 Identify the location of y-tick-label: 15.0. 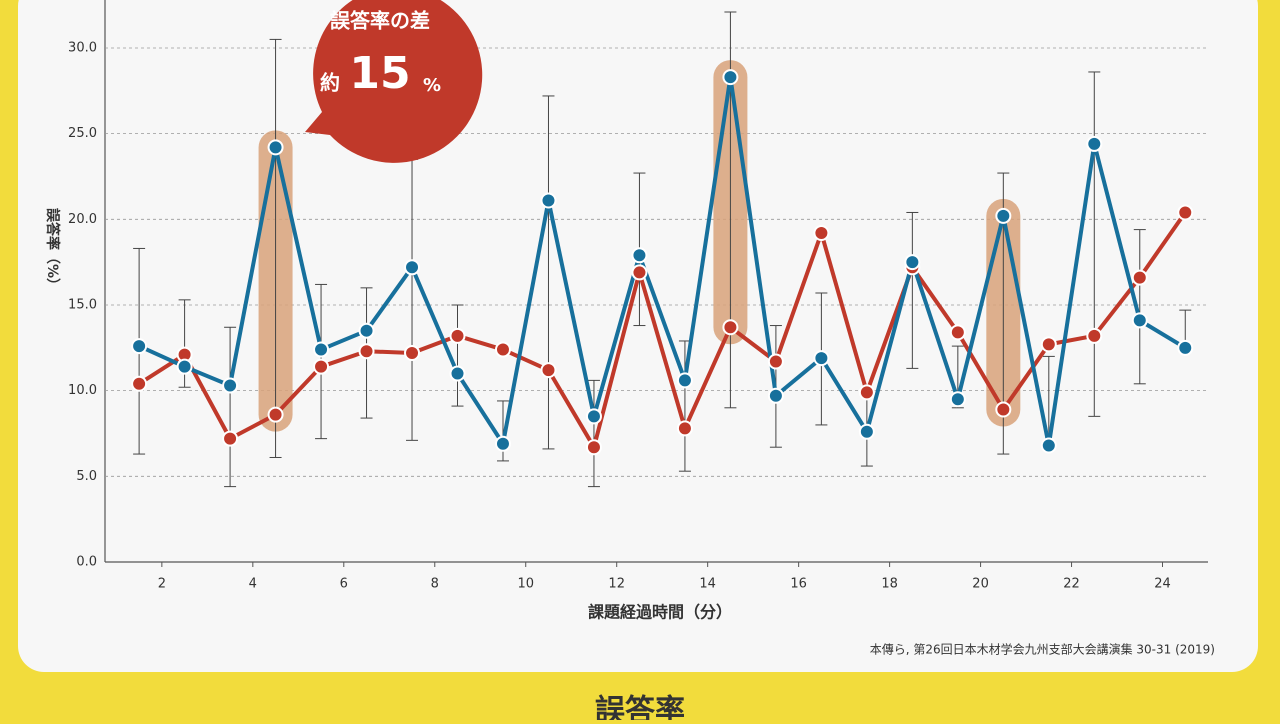
(82, 304).